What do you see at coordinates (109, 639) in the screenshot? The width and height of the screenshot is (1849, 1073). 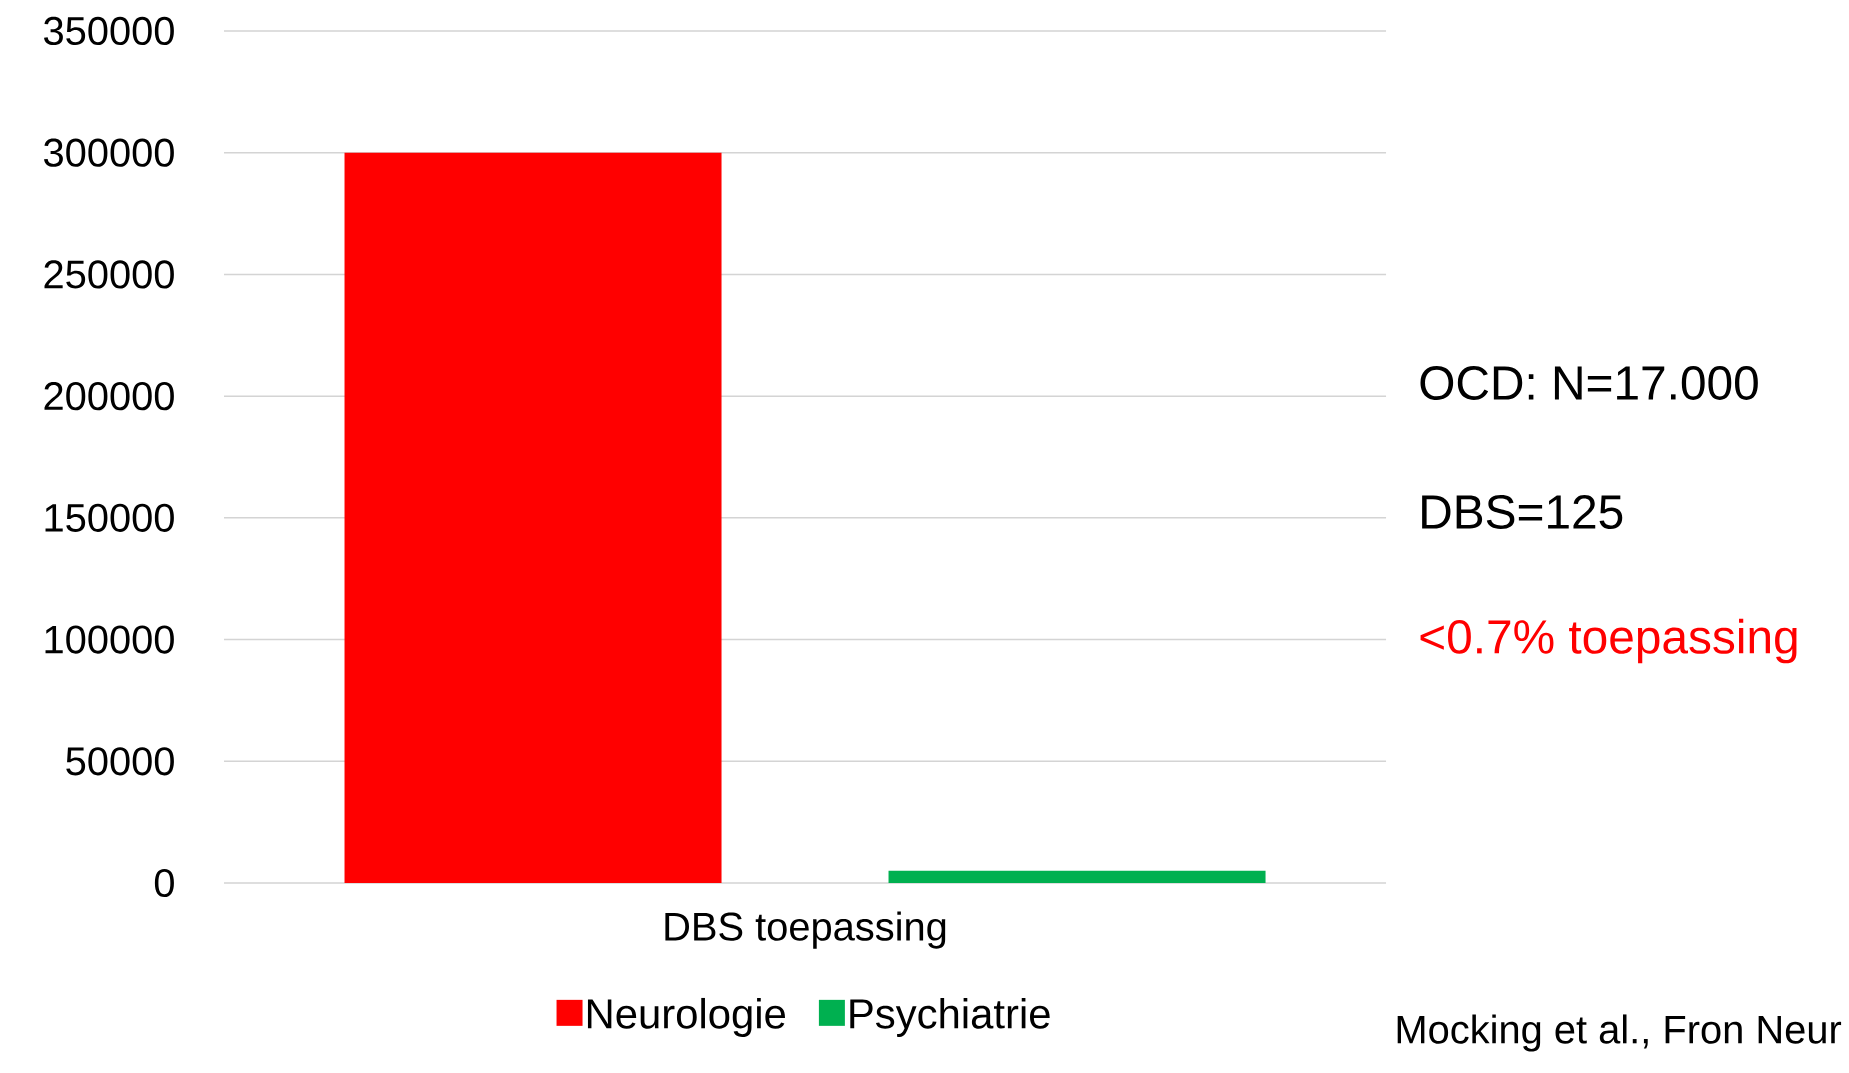 I see `y-tick-label: 100000` at bounding box center [109, 639].